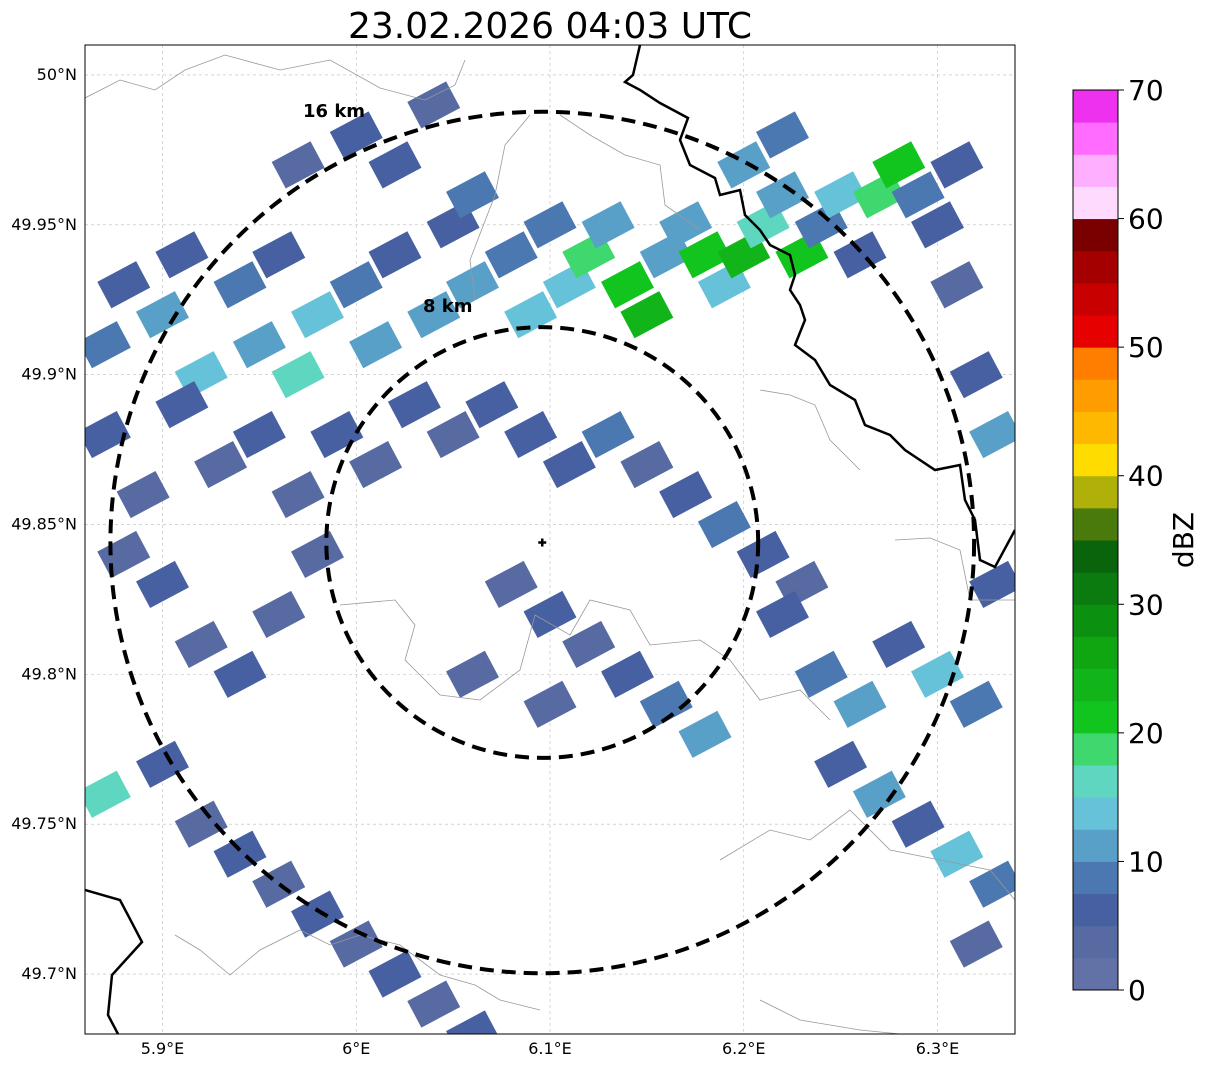 This screenshot has width=1207, height=1069. Describe the element at coordinates (44, 823) in the screenshot. I see `y-tick-label: 49.75°N` at that location.